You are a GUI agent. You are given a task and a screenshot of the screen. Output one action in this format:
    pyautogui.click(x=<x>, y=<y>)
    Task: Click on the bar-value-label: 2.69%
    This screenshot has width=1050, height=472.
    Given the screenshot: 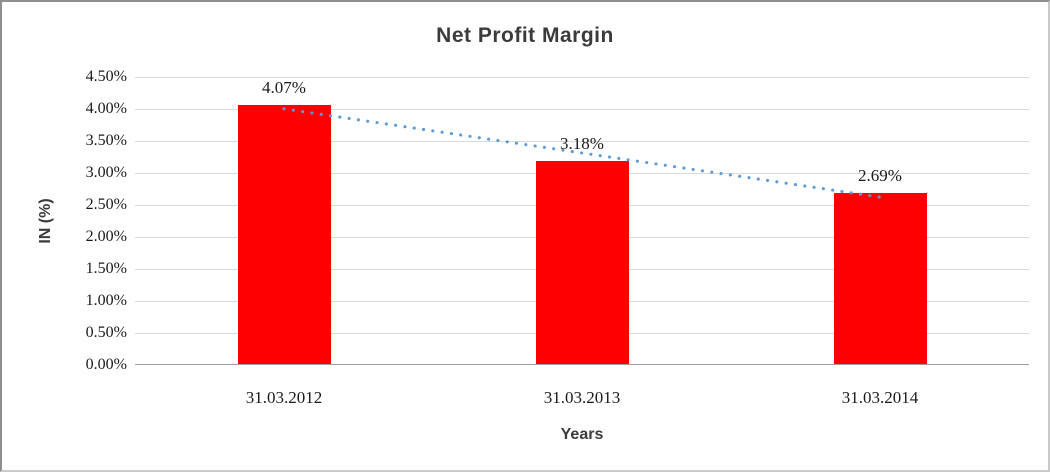 What is the action you would take?
    pyautogui.click(x=880, y=175)
    